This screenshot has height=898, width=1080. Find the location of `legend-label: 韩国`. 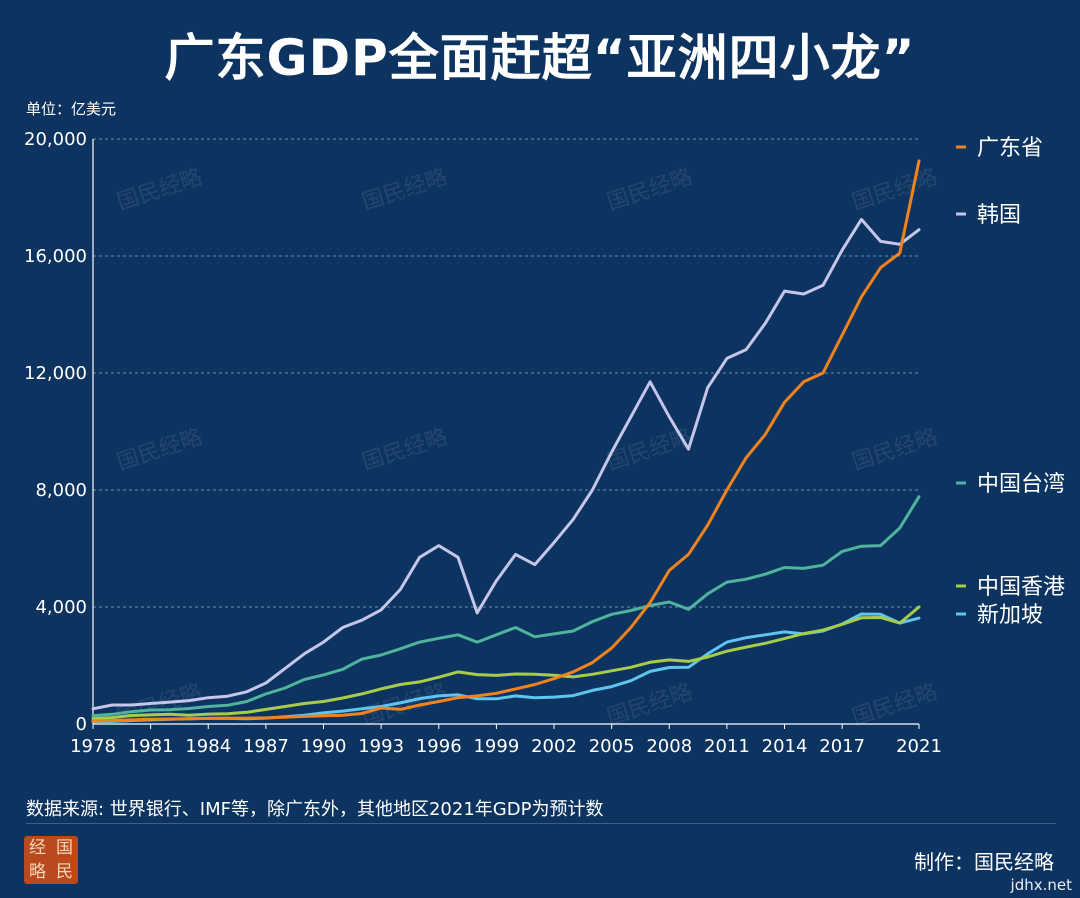

legend-label: 韩国 is located at coordinates (999, 215).